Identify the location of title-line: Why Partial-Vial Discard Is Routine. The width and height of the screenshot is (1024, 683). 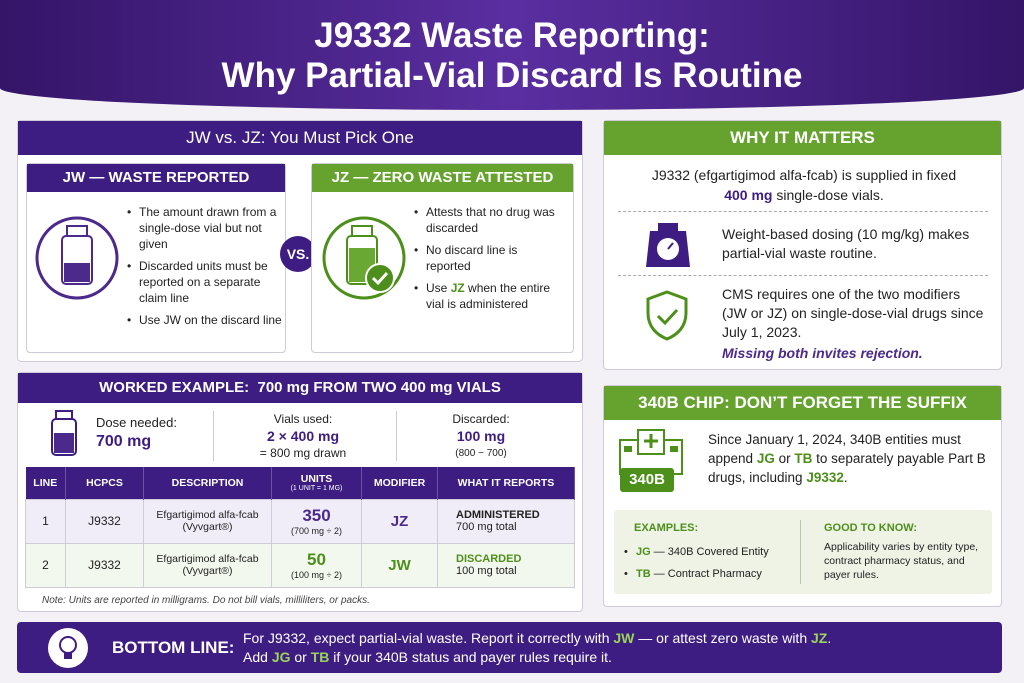
(512, 75).